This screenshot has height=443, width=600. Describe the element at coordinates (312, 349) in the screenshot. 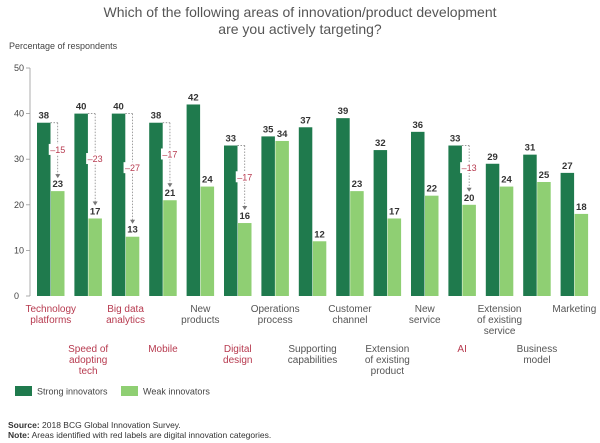

I see `category-label-line: Supporting` at that location.